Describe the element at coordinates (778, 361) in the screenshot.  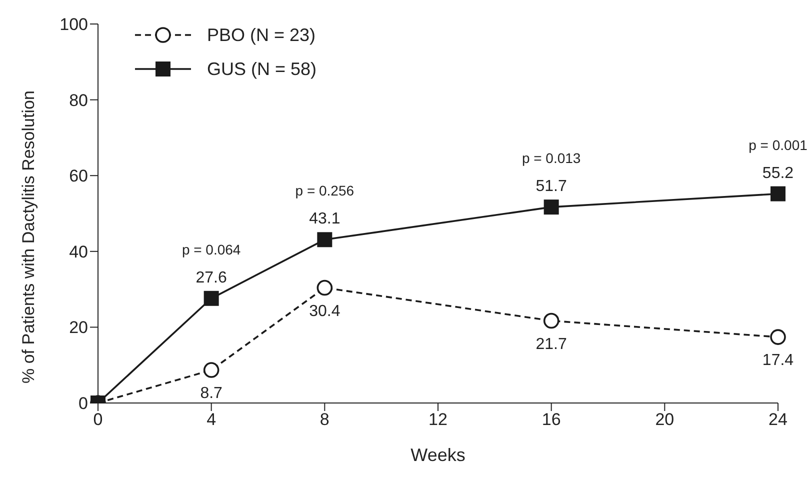
I see `data-label: 17.4` at that location.